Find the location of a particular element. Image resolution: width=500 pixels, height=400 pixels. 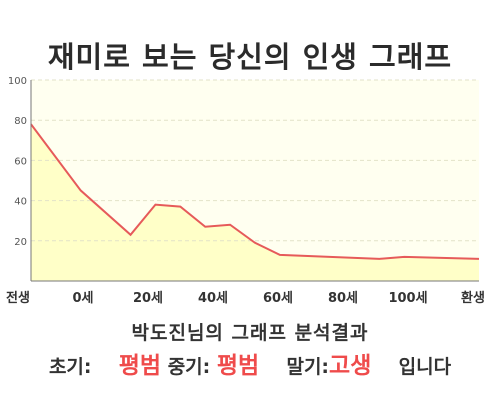

y-tick-label: 40 is located at coordinates (20, 202).